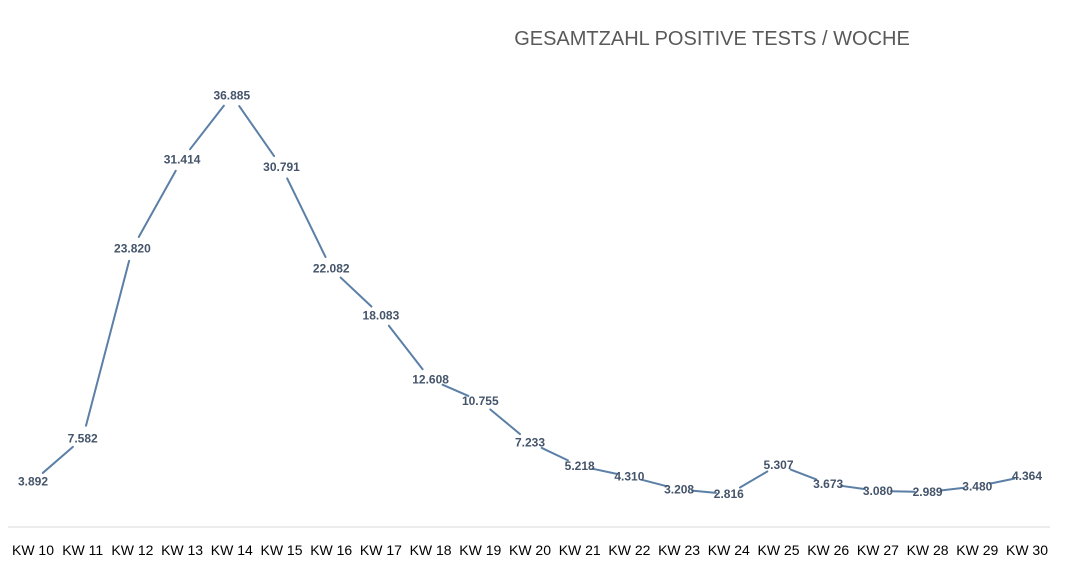  What do you see at coordinates (430, 379) in the screenshot?
I see `data-label: 12.608` at bounding box center [430, 379].